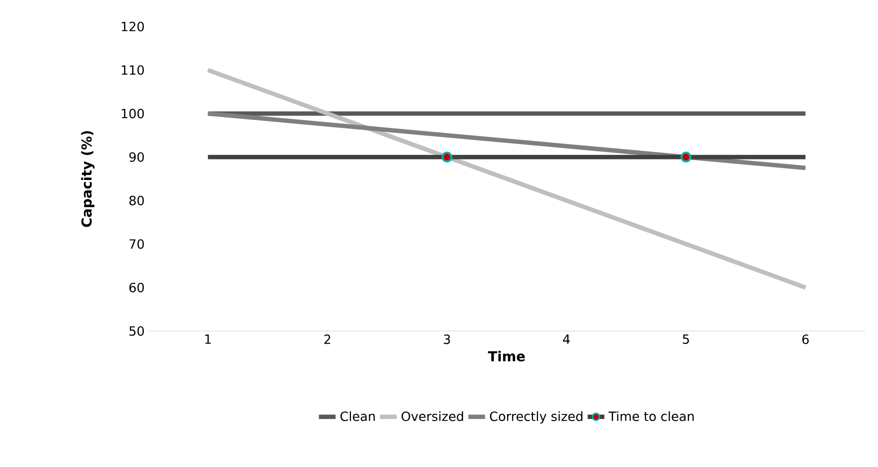 Image resolution: width=878 pixels, height=467 pixels. I want to click on y-tick-label: 50, so click(137, 331).